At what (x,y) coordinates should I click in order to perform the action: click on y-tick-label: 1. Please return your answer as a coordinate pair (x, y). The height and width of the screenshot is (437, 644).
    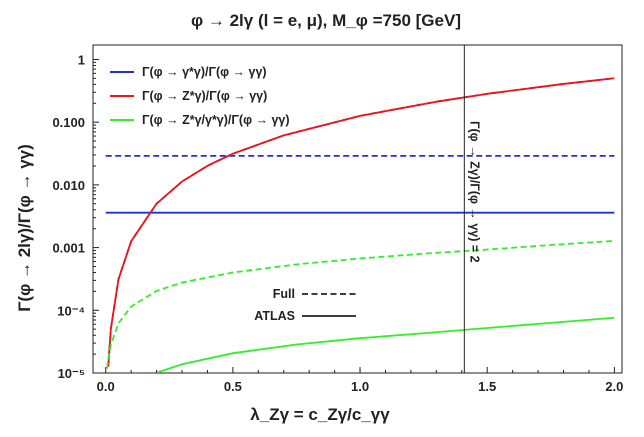
    Looking at the image, I should click on (81, 59).